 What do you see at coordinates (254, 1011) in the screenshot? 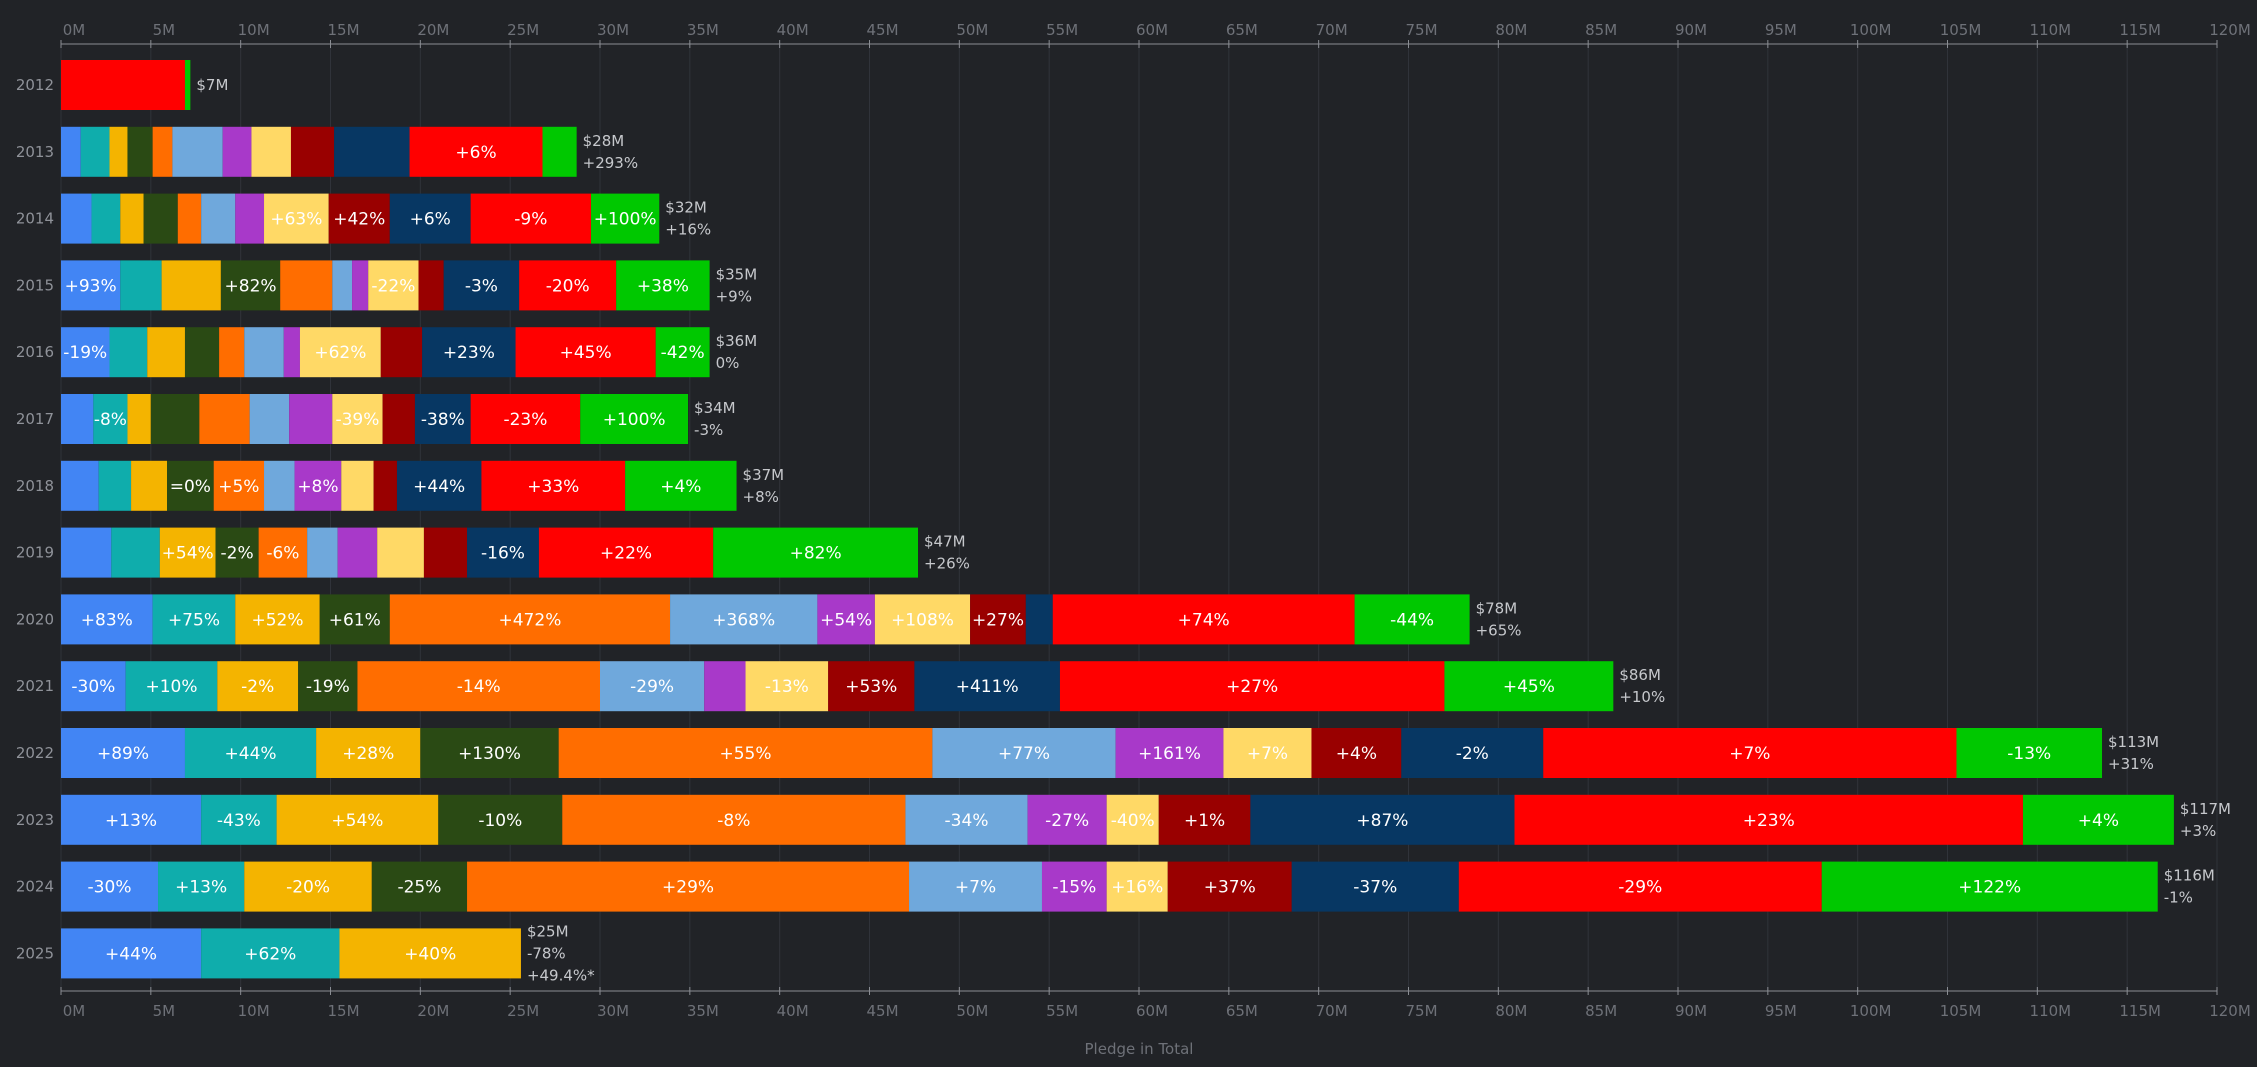
I see `x-tick-label-bottom: 10M` at bounding box center [254, 1011].